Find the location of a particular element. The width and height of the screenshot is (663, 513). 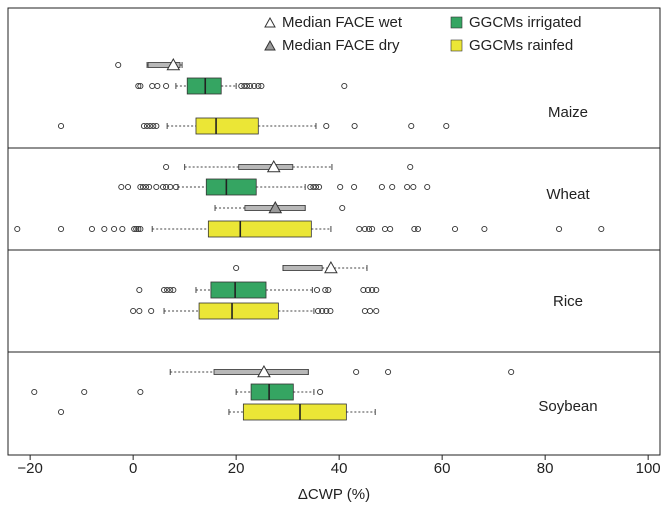

legend-label: Median FACE wet is located at coordinates (342, 22).